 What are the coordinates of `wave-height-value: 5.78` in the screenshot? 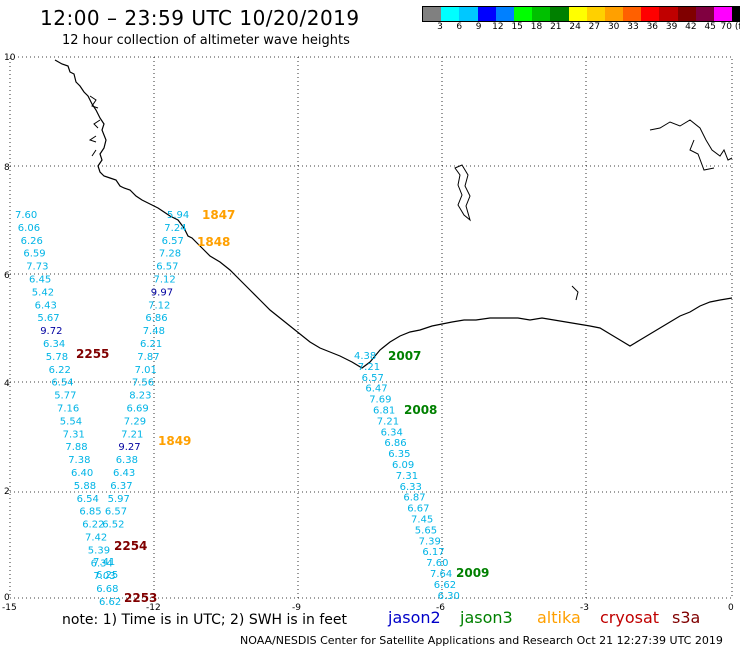 It's located at (57, 357).